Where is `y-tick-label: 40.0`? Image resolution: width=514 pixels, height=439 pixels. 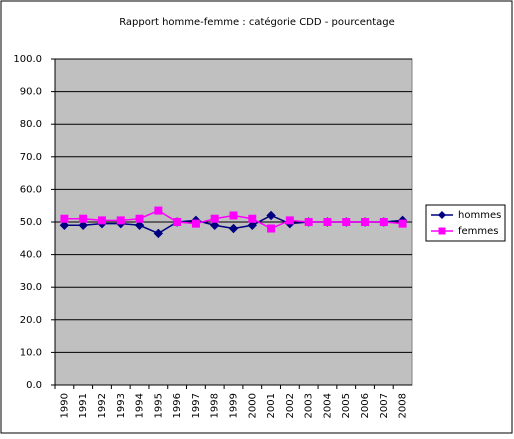 y-tick-label: 40.0 is located at coordinates (31, 255).